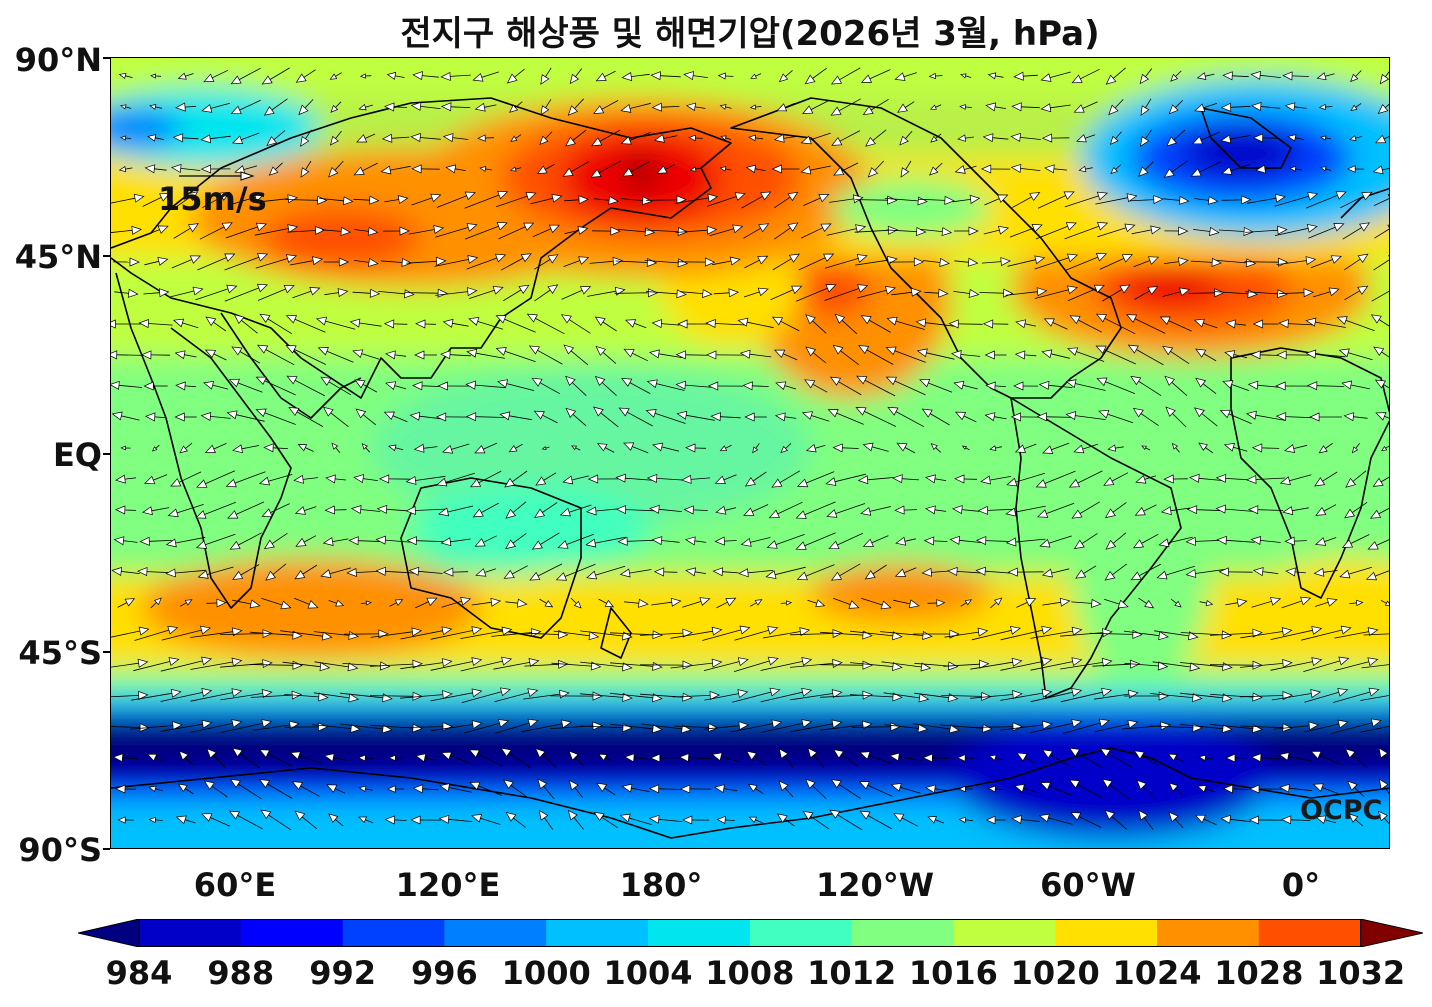 The height and width of the screenshot is (1007, 1432). I want to click on lat-label-90s: 90°S, so click(60, 850).